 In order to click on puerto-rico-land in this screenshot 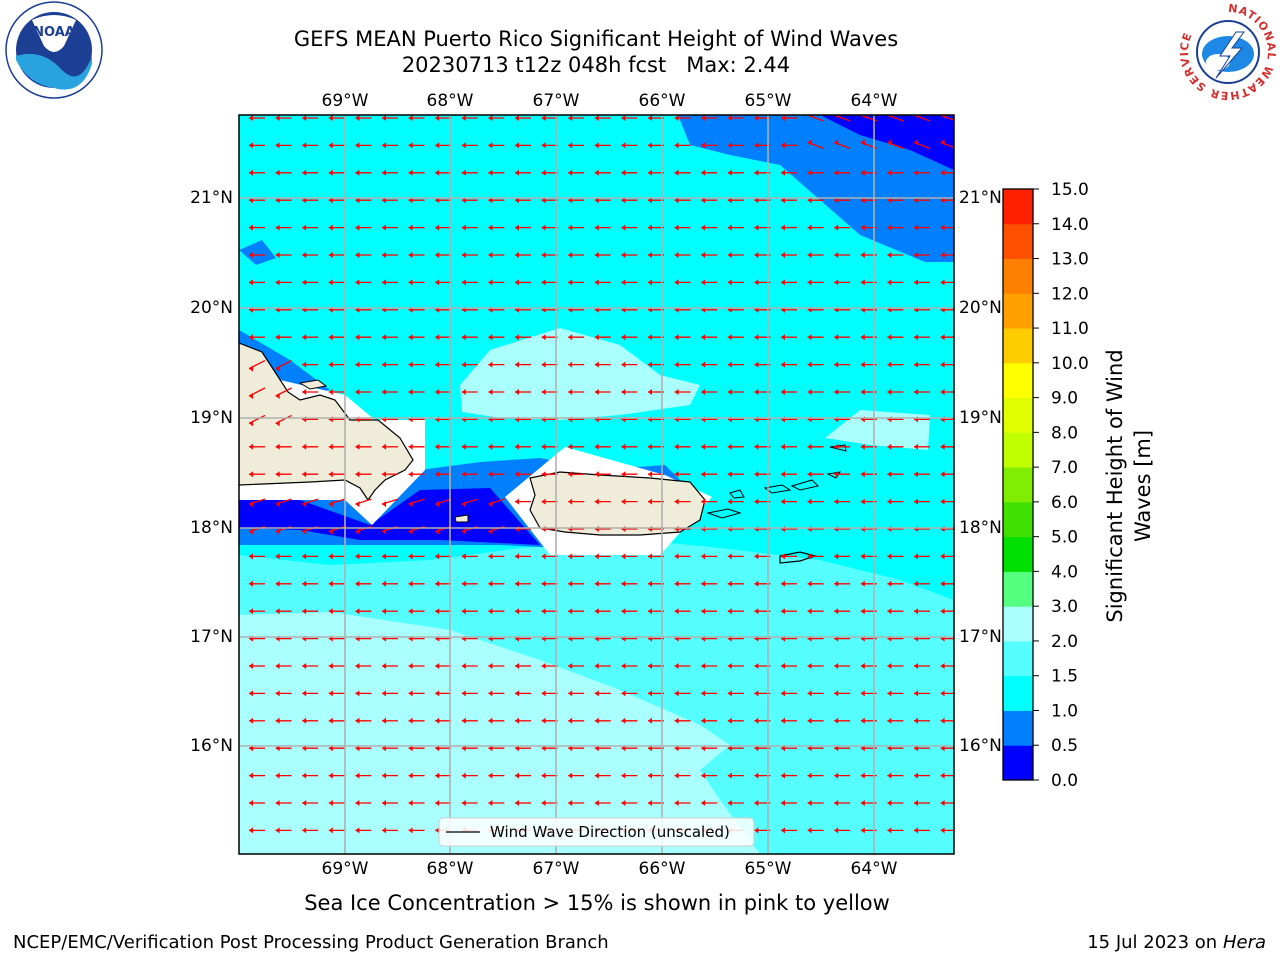, I will do `click(617, 503)`.